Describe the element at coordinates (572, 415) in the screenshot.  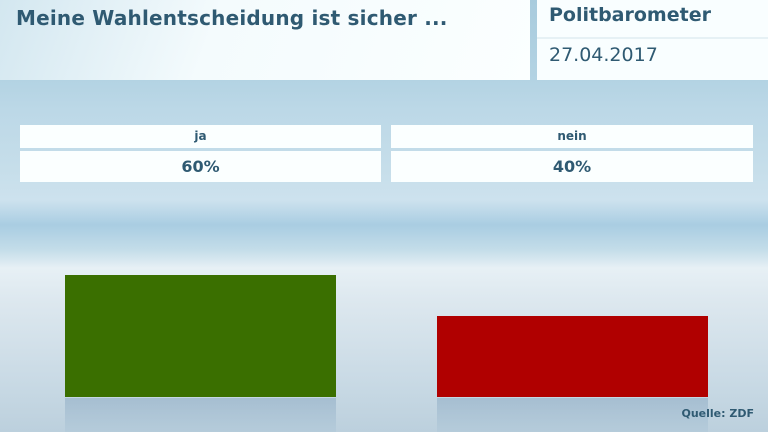
I see `bar-nein-reflection` at that location.